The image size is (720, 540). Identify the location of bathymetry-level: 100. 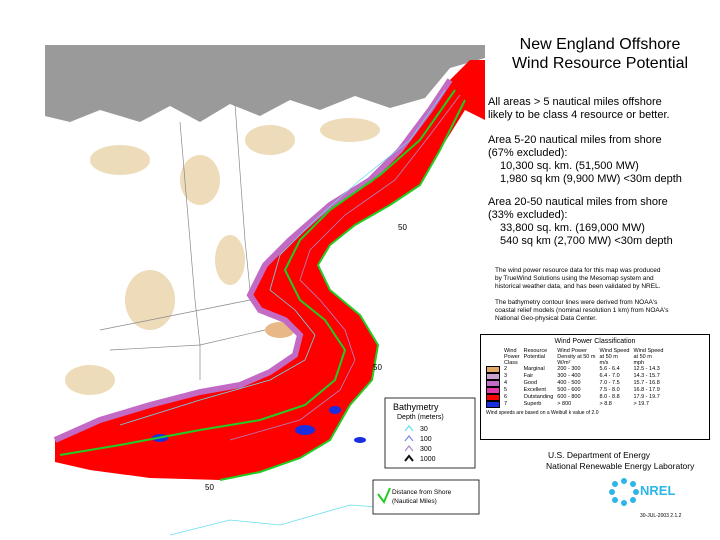
(426, 439).